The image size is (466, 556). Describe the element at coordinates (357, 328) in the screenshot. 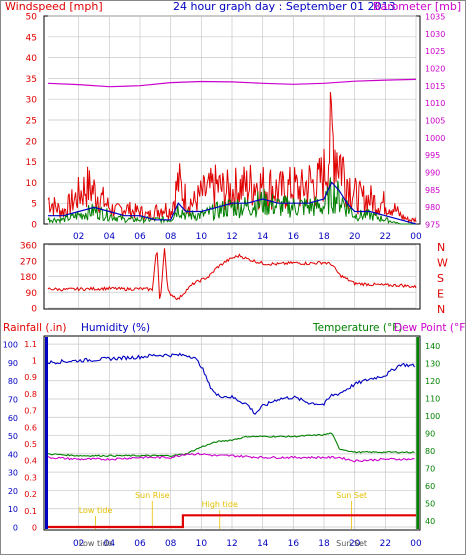

I see `temperature-axis-title: Temperature (°F)` at that location.